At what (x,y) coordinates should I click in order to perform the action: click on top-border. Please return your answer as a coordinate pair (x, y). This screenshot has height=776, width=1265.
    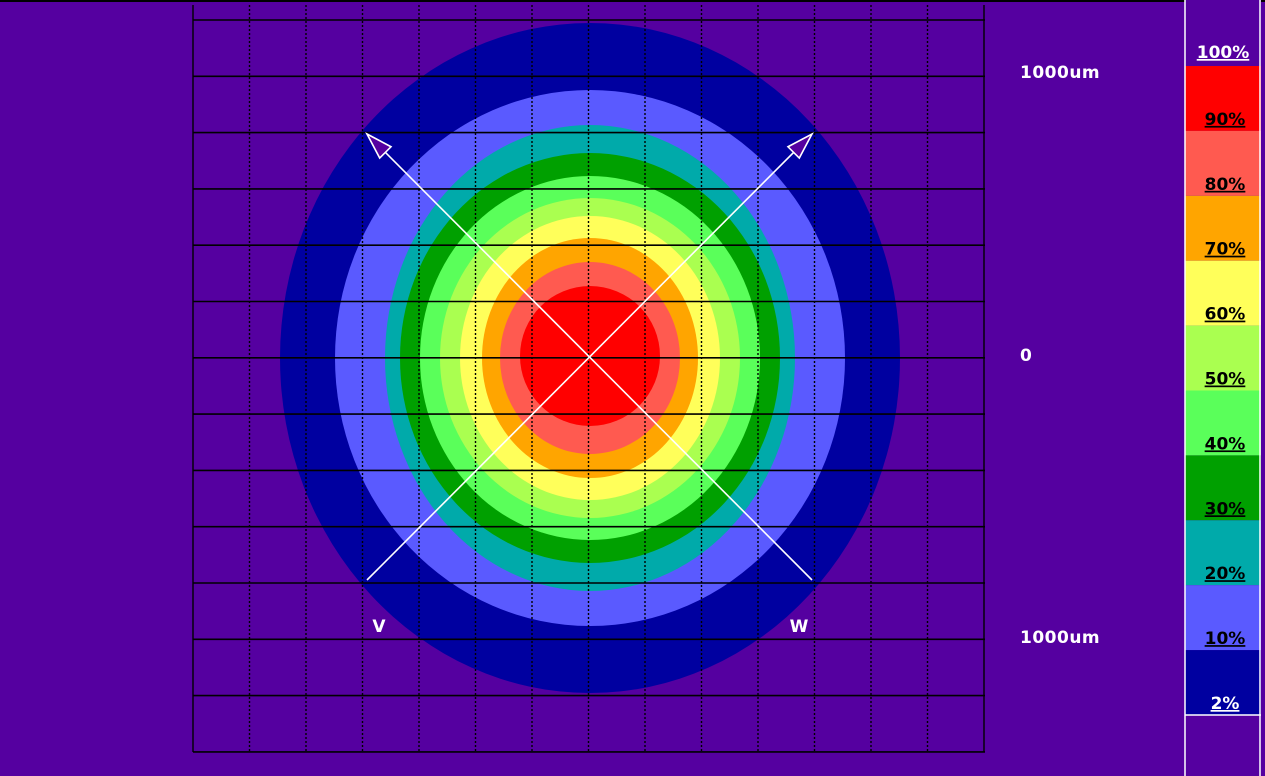
    Looking at the image, I should click on (632, 1).